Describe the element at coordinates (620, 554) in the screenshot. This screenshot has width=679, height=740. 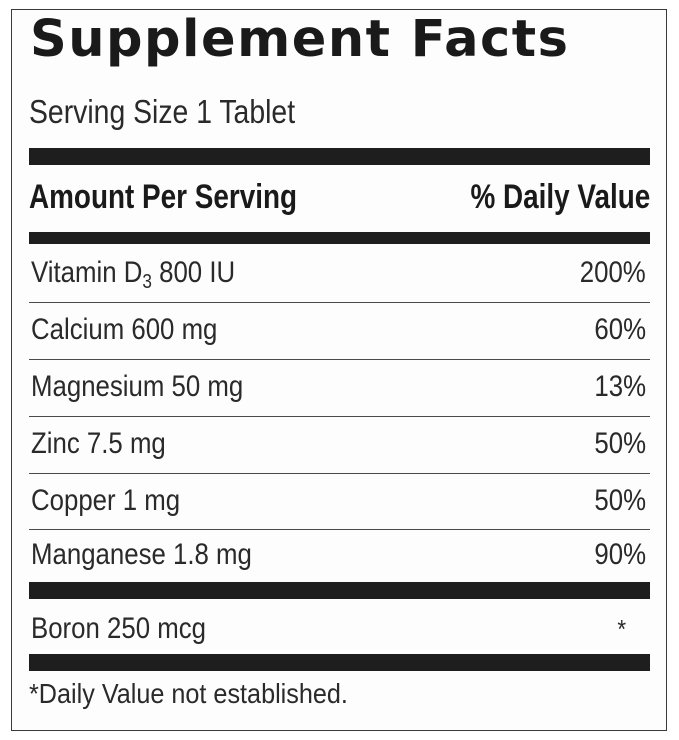
I see `nutrient-daily-value: 90%` at that location.